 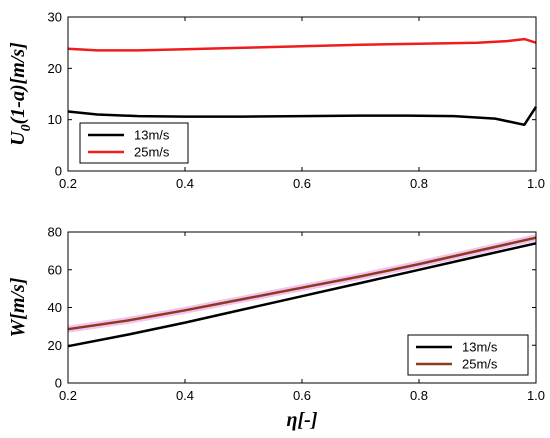 What do you see at coordinates (55, 307) in the screenshot?
I see `y-tick-label: 40` at bounding box center [55, 307].